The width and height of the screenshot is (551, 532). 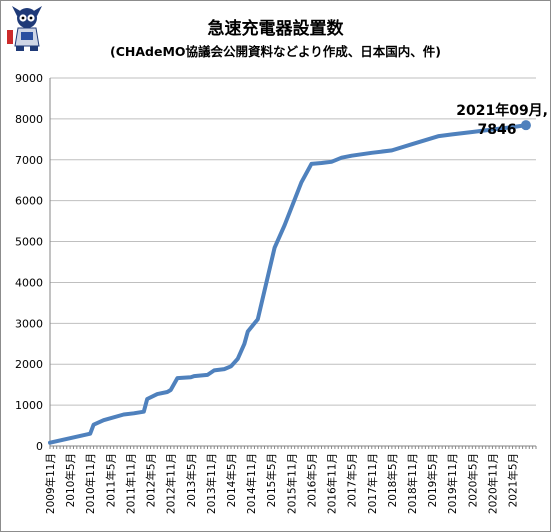 What do you see at coordinates (492, 483) in the screenshot?
I see `x-tick-label: 2020年11月` at bounding box center [492, 483].